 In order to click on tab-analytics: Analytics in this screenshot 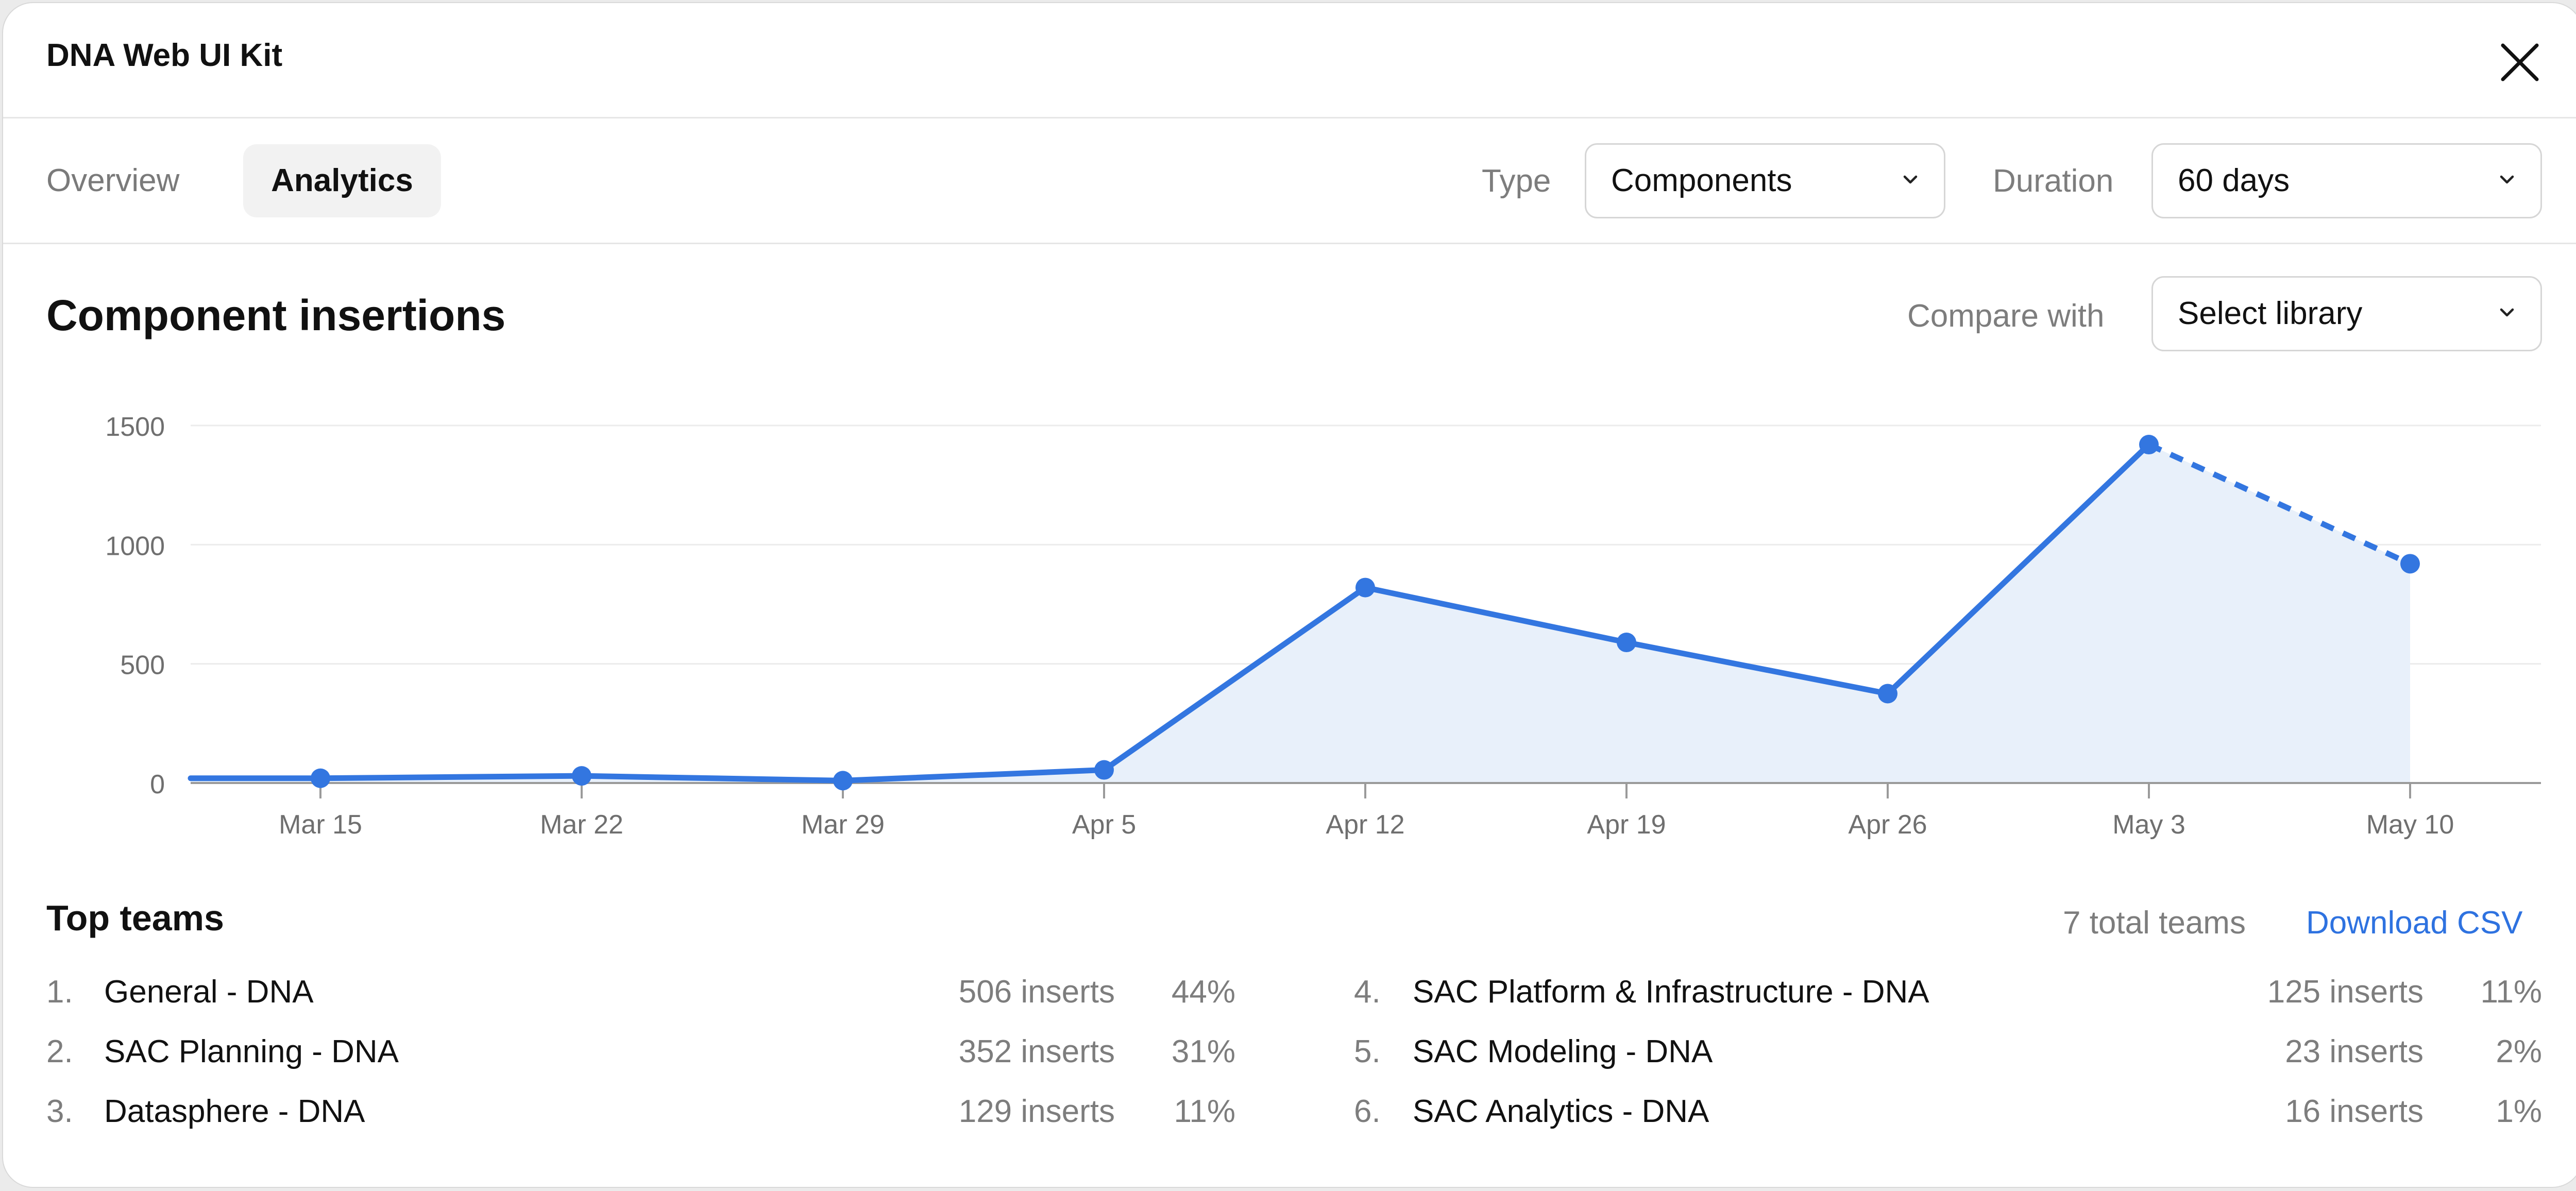, I will do `click(342, 180)`.